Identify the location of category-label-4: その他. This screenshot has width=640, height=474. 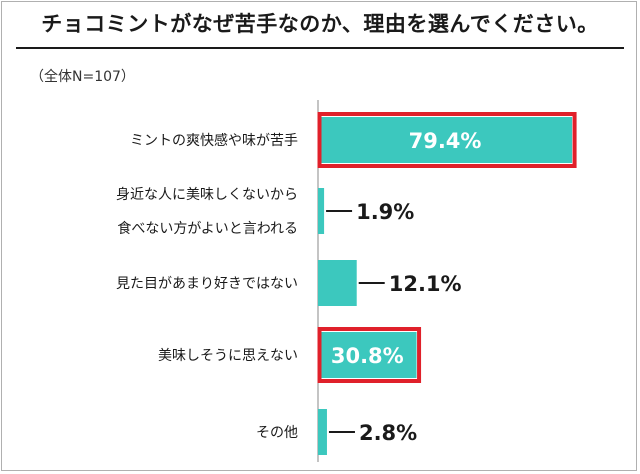
(277, 433).